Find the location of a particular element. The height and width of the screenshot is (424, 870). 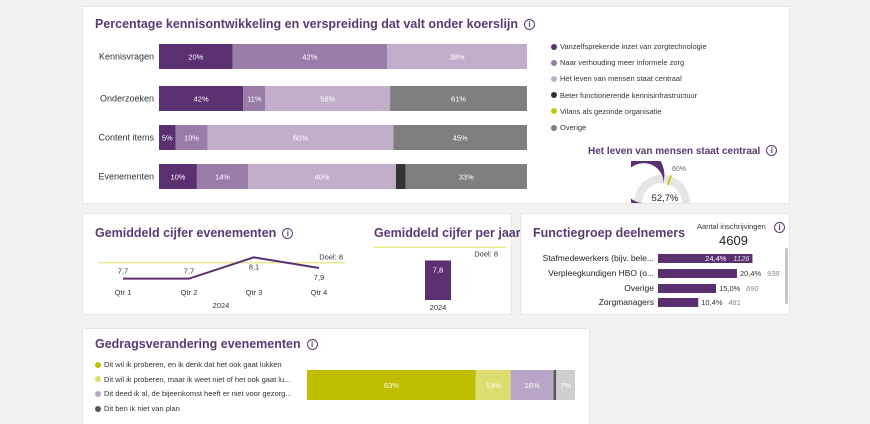

bar-segment-label: 7% is located at coordinates (565, 385).